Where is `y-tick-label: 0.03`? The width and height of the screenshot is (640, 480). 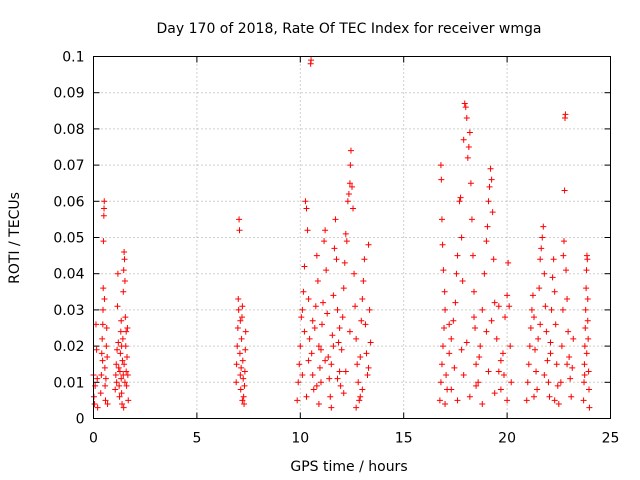 y-tick-label: 0.03 is located at coordinates (68, 311).